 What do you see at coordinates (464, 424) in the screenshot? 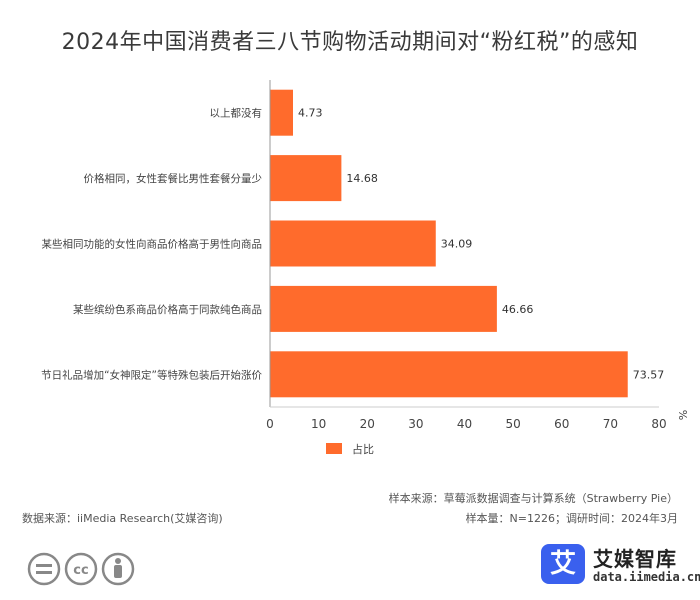
I see `x-tick-label: 40` at bounding box center [464, 424].